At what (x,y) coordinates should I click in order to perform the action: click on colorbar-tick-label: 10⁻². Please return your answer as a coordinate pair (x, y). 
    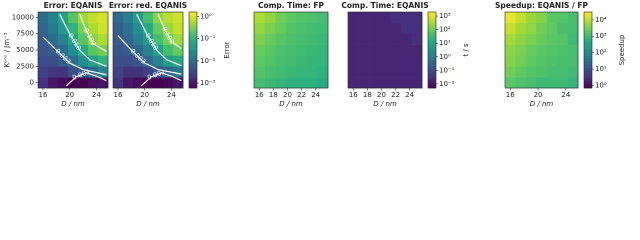
    Looking at the image, I should click on (447, 84).